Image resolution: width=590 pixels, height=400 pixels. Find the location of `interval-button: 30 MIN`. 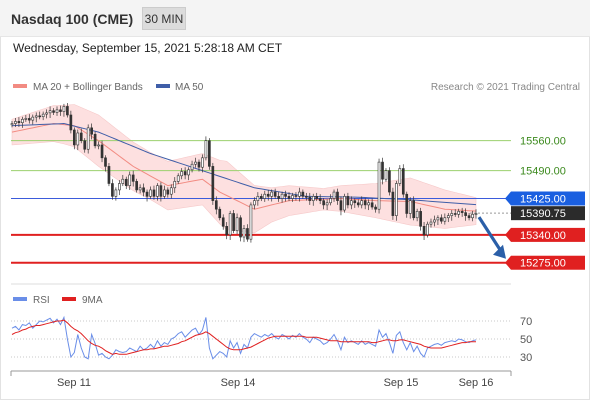

interval-button: 30 MIN is located at coordinates (164, 18).